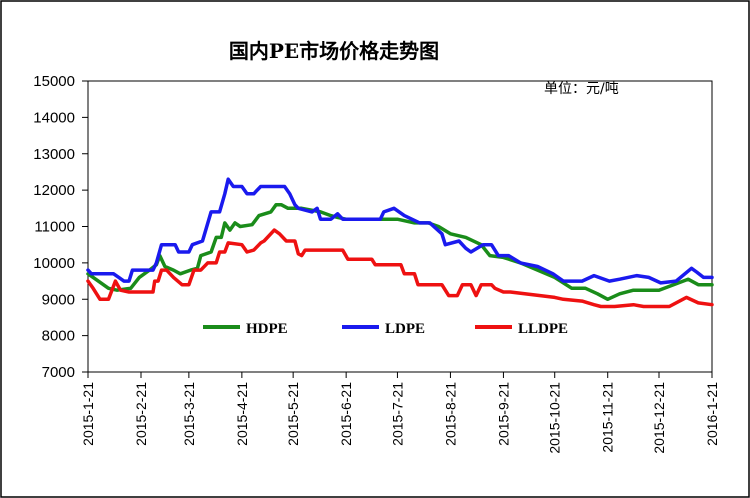 The image size is (750, 498). What do you see at coordinates (141, 414) in the screenshot?
I see `x-tick-label: 2015-2-21` at bounding box center [141, 414].